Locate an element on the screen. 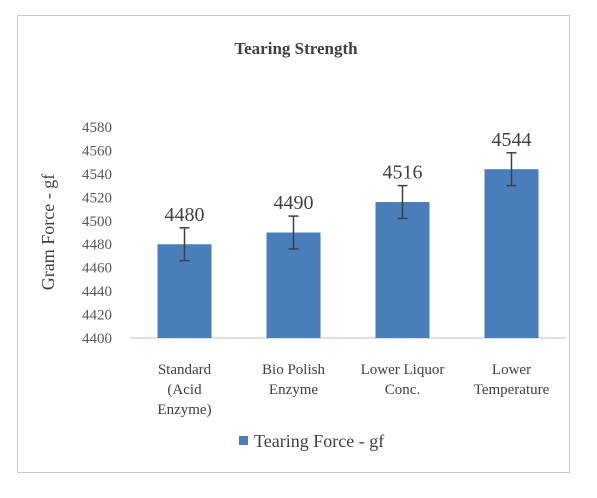 Image resolution: width=597 pixels, height=498 pixels. y-tick-label: 4460 is located at coordinates (97, 269).